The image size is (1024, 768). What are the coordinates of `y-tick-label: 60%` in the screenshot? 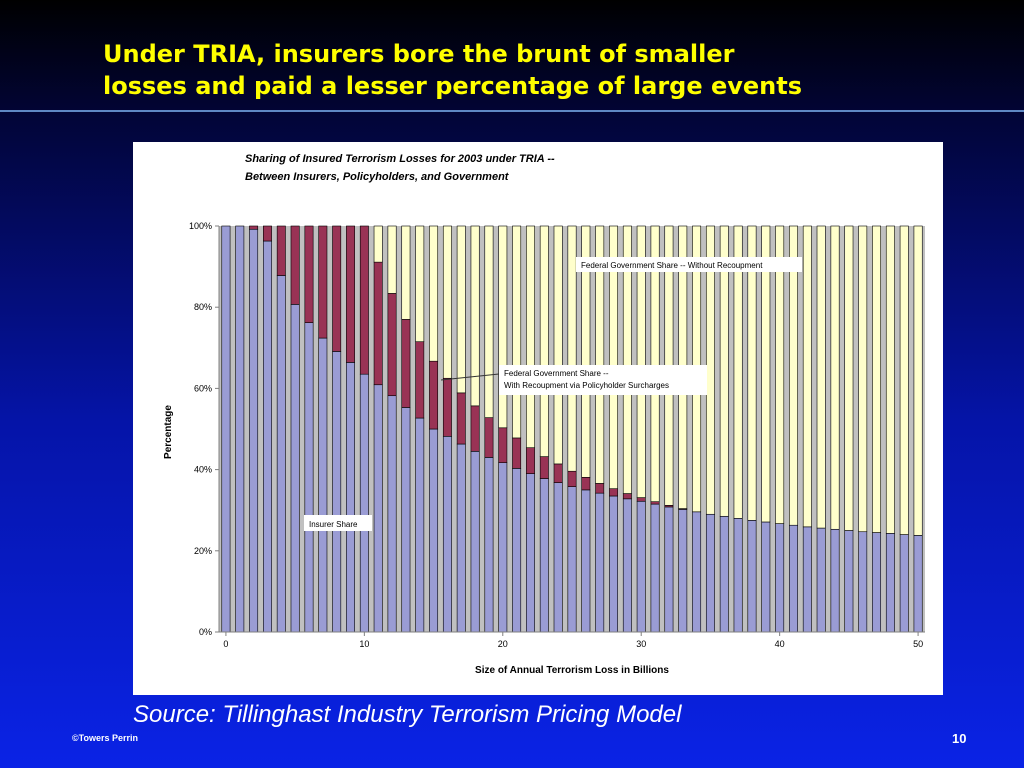 It's located at (203, 388).